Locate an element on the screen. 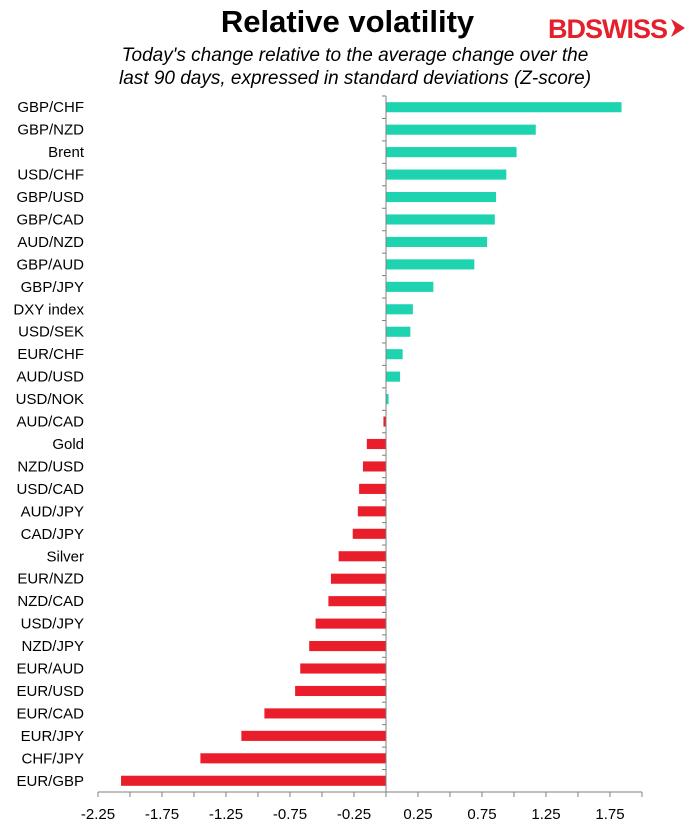 This screenshot has width=695, height=835. category-label: GBP/USD is located at coordinates (50, 197).